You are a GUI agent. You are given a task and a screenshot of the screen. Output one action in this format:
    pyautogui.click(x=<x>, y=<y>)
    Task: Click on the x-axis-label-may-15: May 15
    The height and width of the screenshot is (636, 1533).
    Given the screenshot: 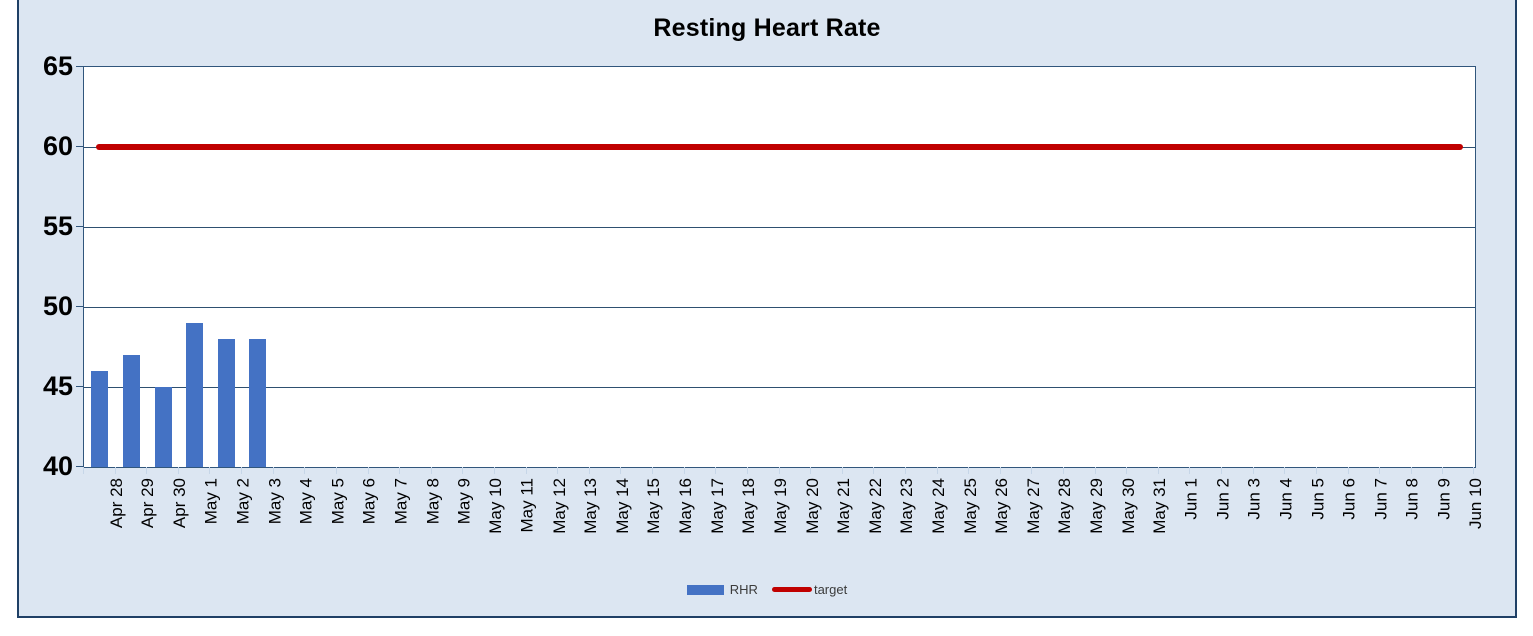 What is the action you would take?
    pyautogui.click(x=654, y=506)
    